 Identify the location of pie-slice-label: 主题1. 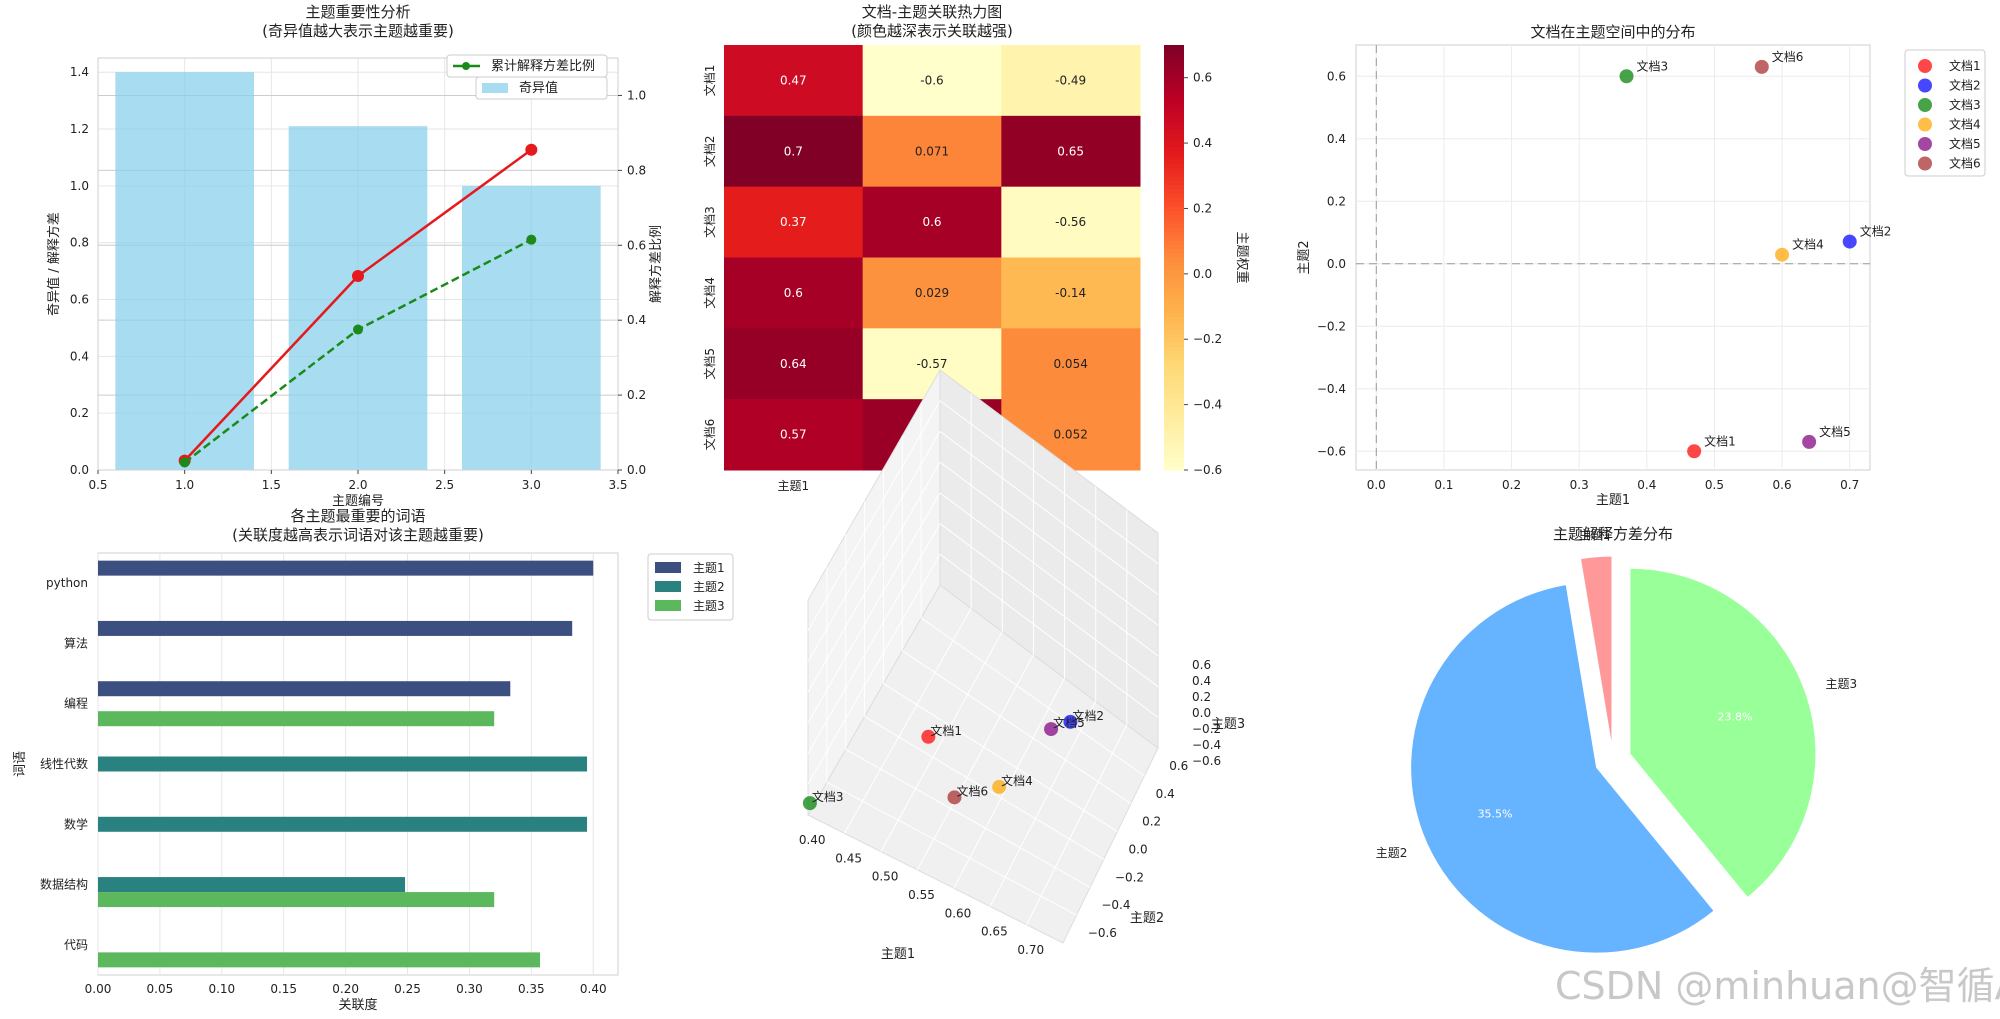
(1595, 535).